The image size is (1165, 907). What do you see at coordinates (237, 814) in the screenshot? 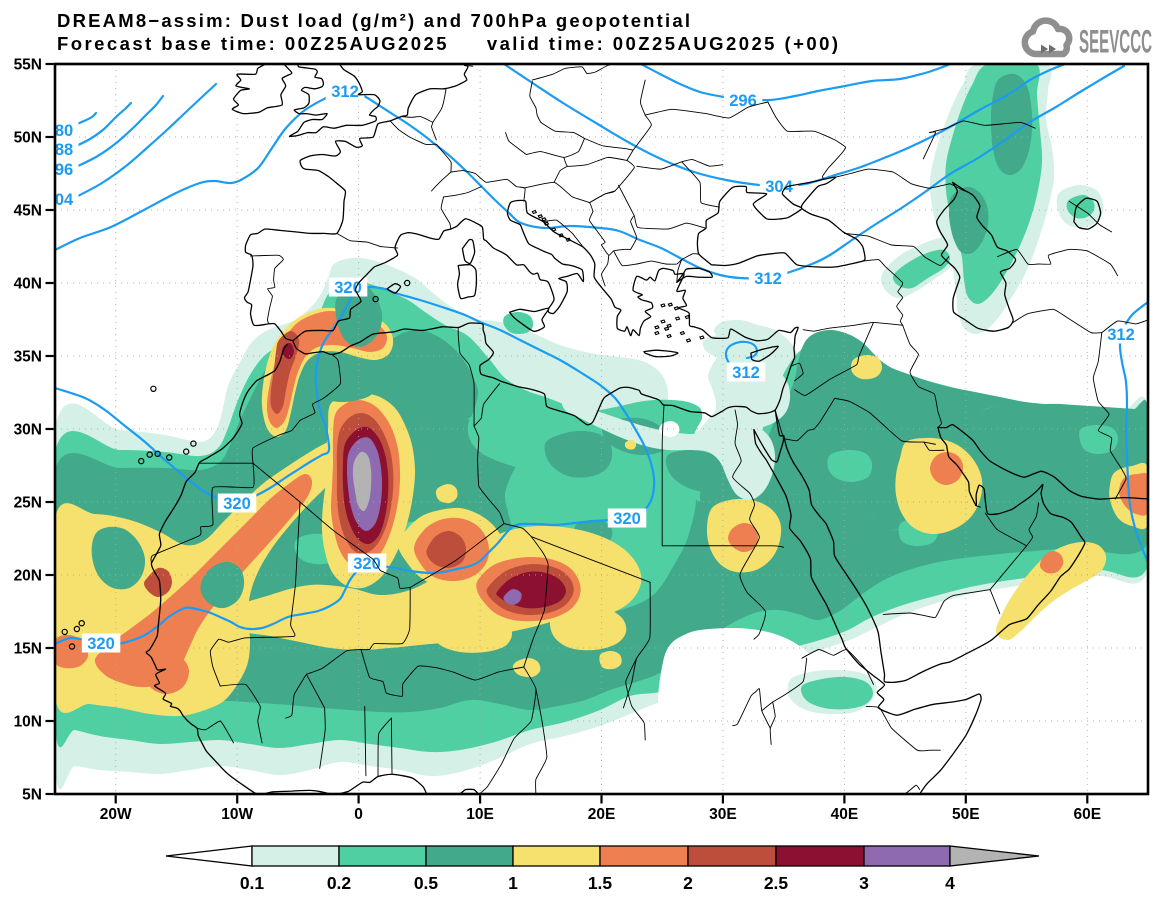
I see `svg-text: 10W` at bounding box center [237, 814].